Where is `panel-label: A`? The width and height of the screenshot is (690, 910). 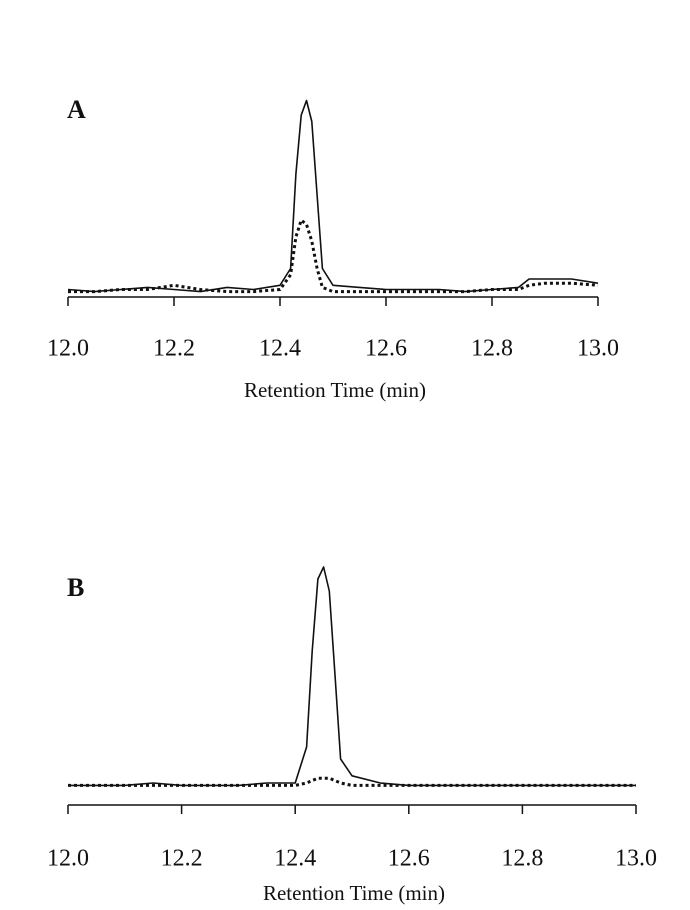 panel-label: A is located at coordinates (76, 109).